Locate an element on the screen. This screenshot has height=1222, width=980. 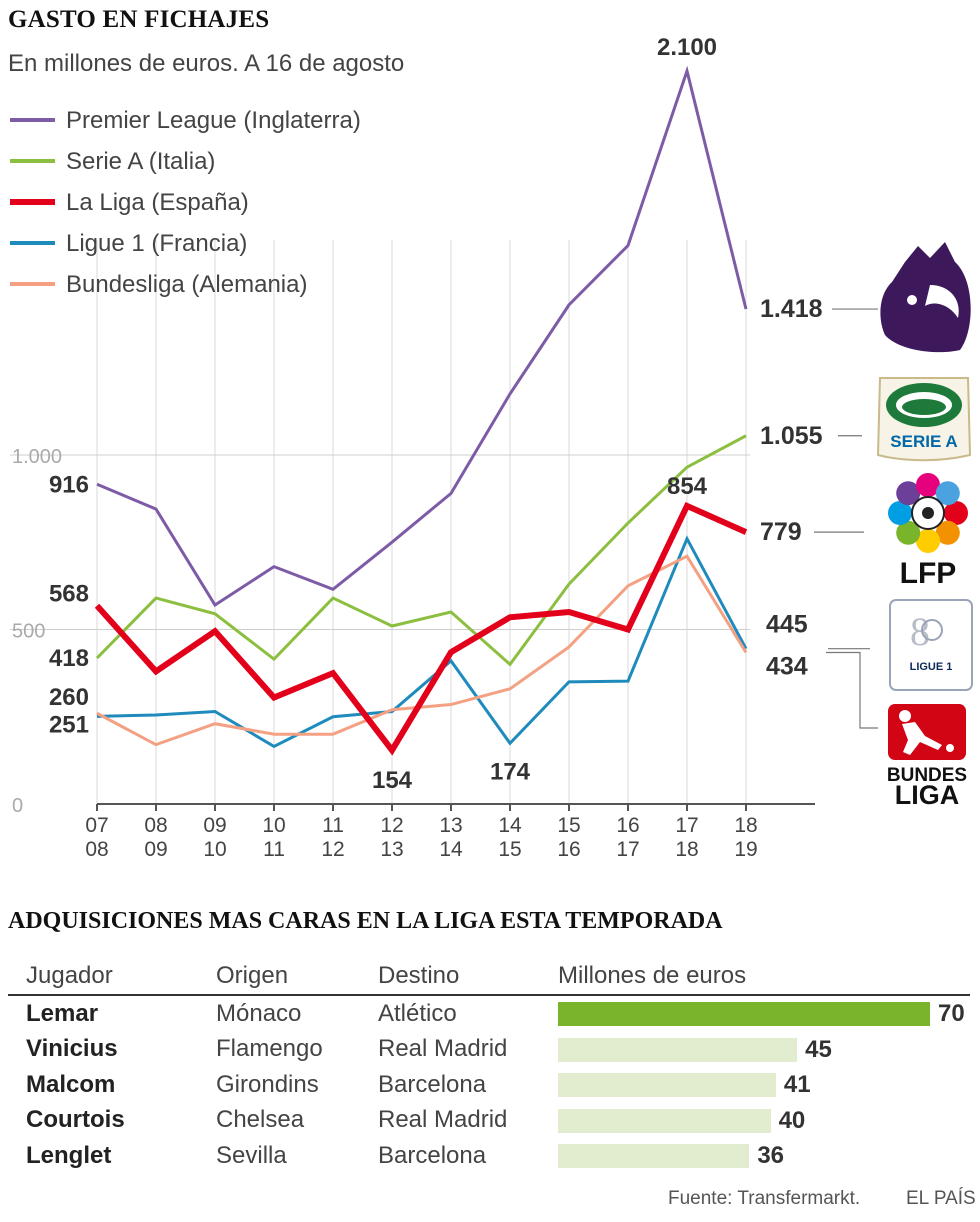
x-tick-label: 08 09 is located at coordinates (155, 837).